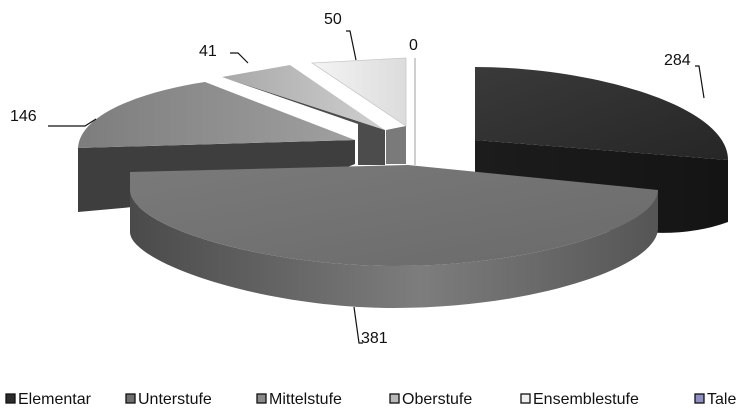  I want to click on label-ensemblestufe: 50, so click(333, 19).